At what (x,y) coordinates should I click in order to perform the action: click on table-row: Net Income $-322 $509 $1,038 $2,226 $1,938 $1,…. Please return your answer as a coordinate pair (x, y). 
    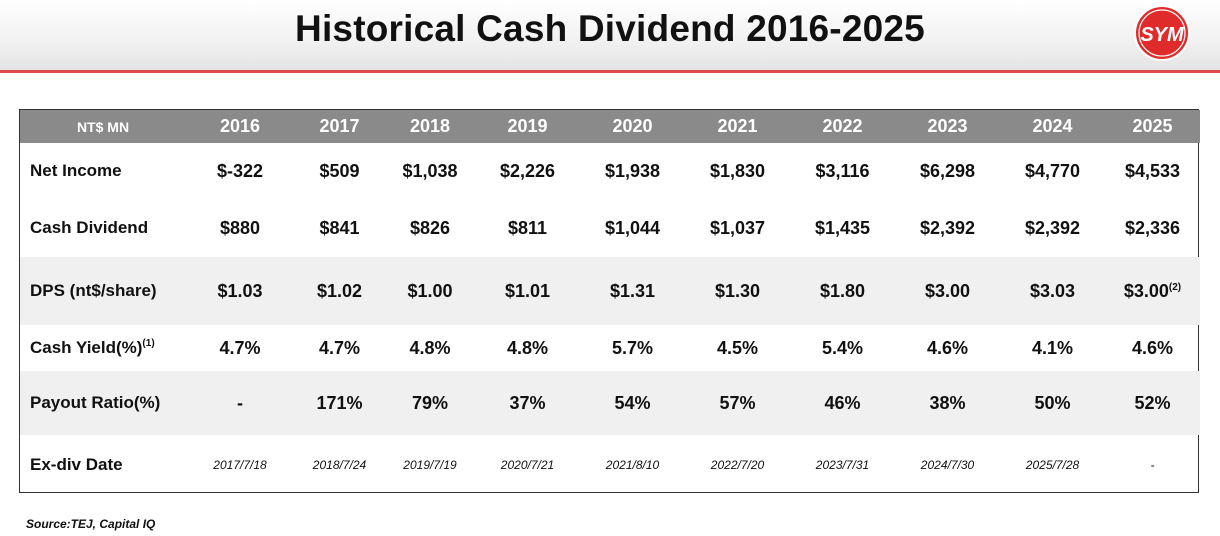
    Looking at the image, I should click on (610, 171).